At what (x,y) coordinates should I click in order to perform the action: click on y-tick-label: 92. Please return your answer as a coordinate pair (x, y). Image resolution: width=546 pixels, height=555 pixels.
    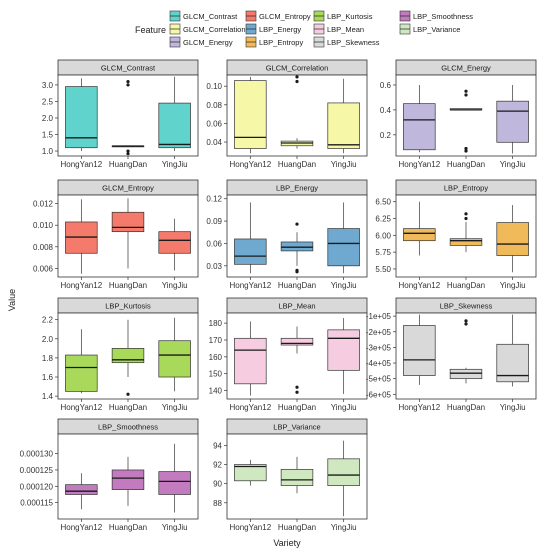
    Looking at the image, I should click on (217, 465).